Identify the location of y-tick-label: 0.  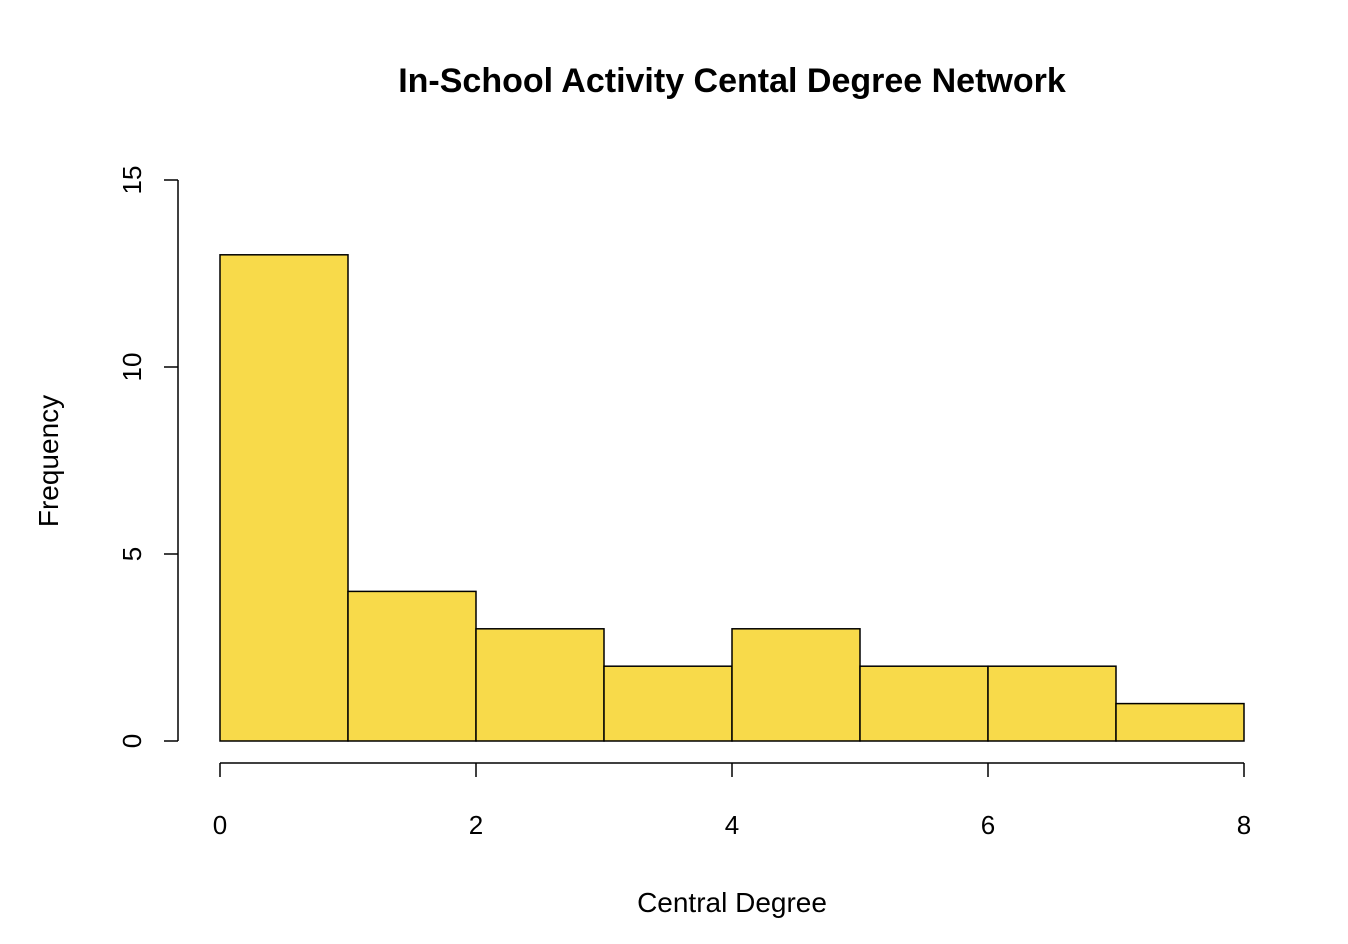
(132, 741).